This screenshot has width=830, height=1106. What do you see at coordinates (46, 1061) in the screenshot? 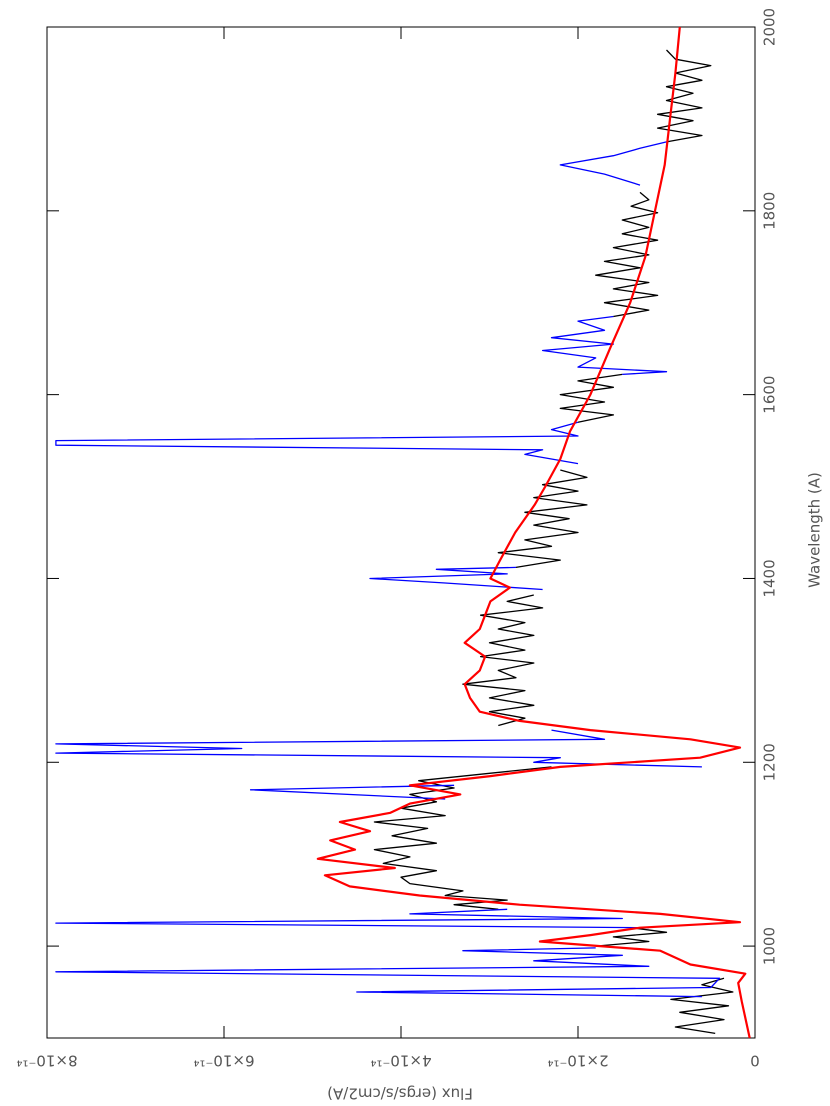
I see `y-tick-label: 8×10⁻¹⁴` at bounding box center [46, 1061].